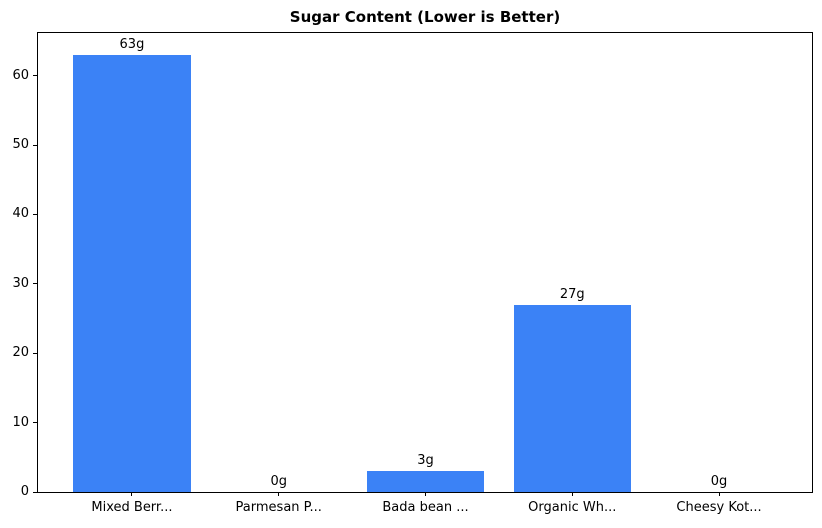 Image resolution: width=822 pixels, height=528 pixels. Describe the element at coordinates (425, 461) in the screenshot. I see `bar-value-label: 3g` at that location.